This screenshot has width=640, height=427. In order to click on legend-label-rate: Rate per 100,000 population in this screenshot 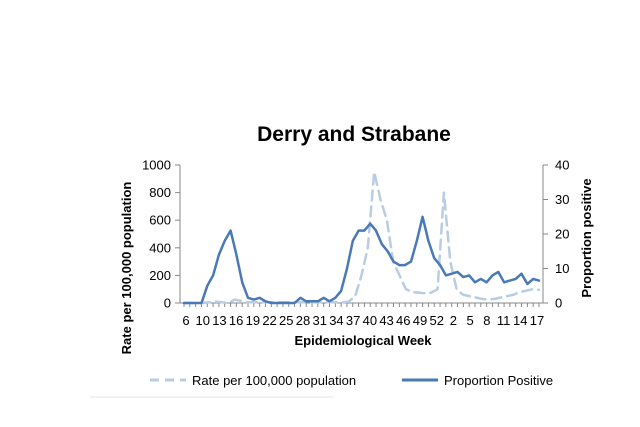, I will do `click(274, 380)`.